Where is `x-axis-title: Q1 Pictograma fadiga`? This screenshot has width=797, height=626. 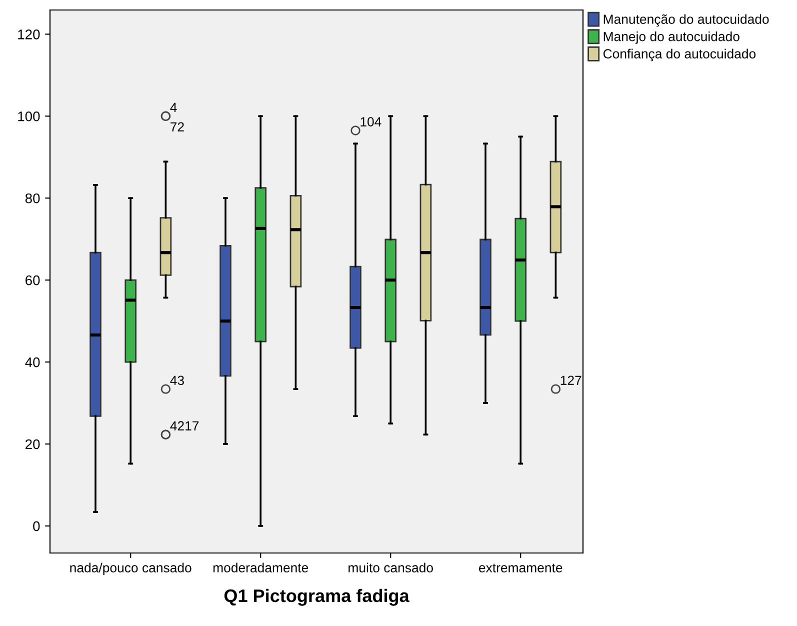
x-axis-title: Q1 Pictograma fadiga is located at coordinates (317, 597).